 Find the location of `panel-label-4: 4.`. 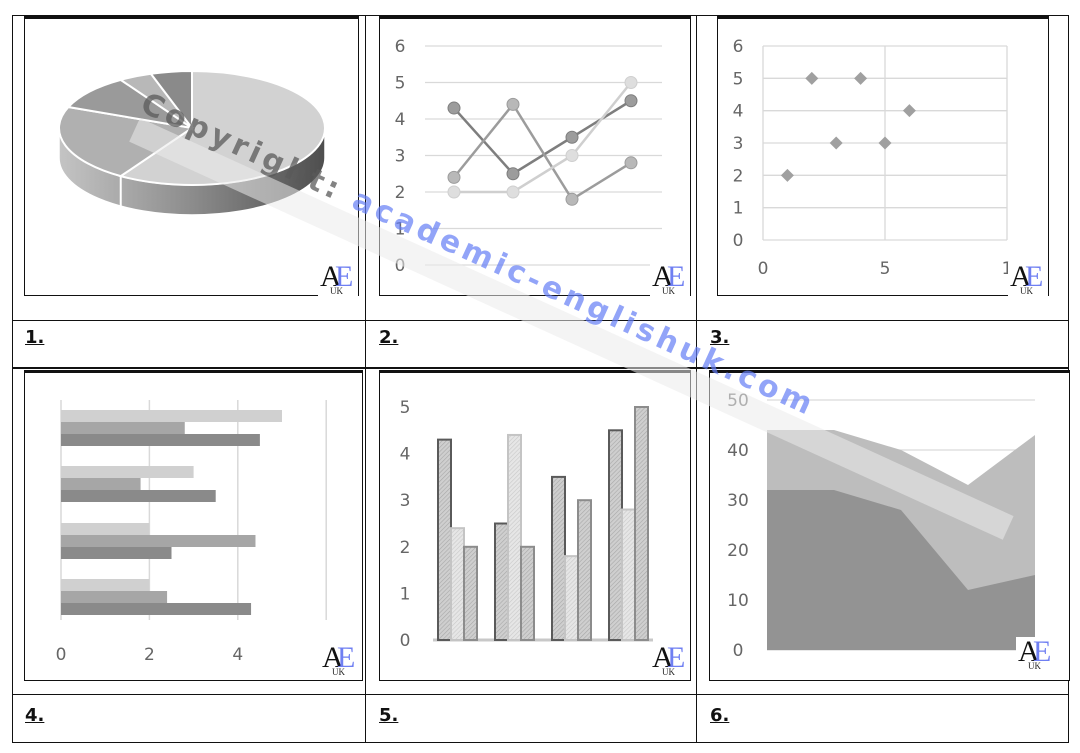

panel-label-4: 4. is located at coordinates (35, 715).